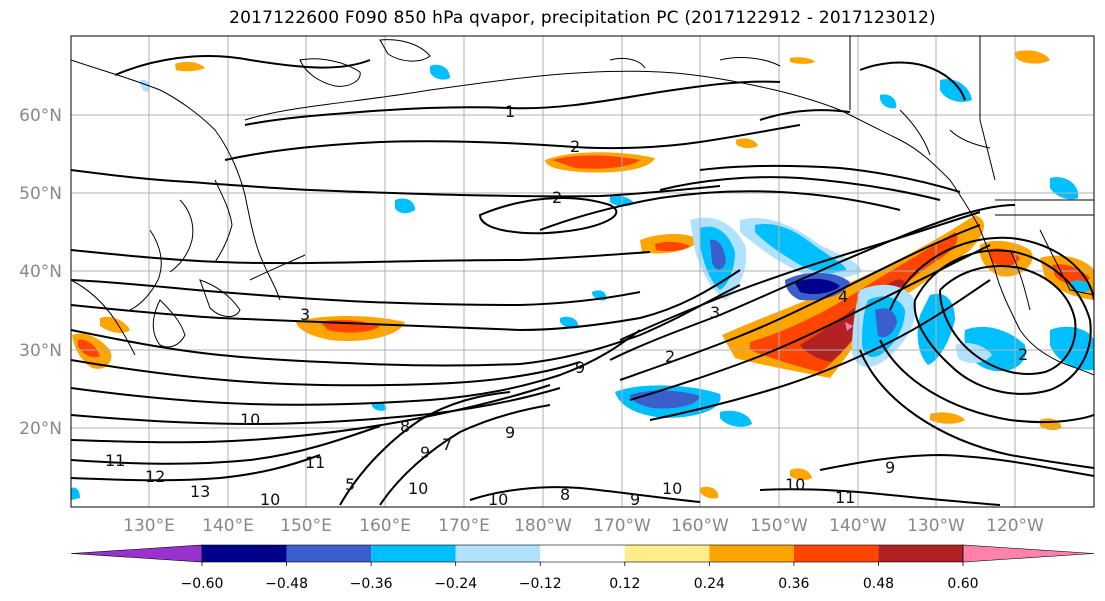  Describe the element at coordinates (40, 116) in the screenshot. I see `lat-label-60n: 60°N` at that location.